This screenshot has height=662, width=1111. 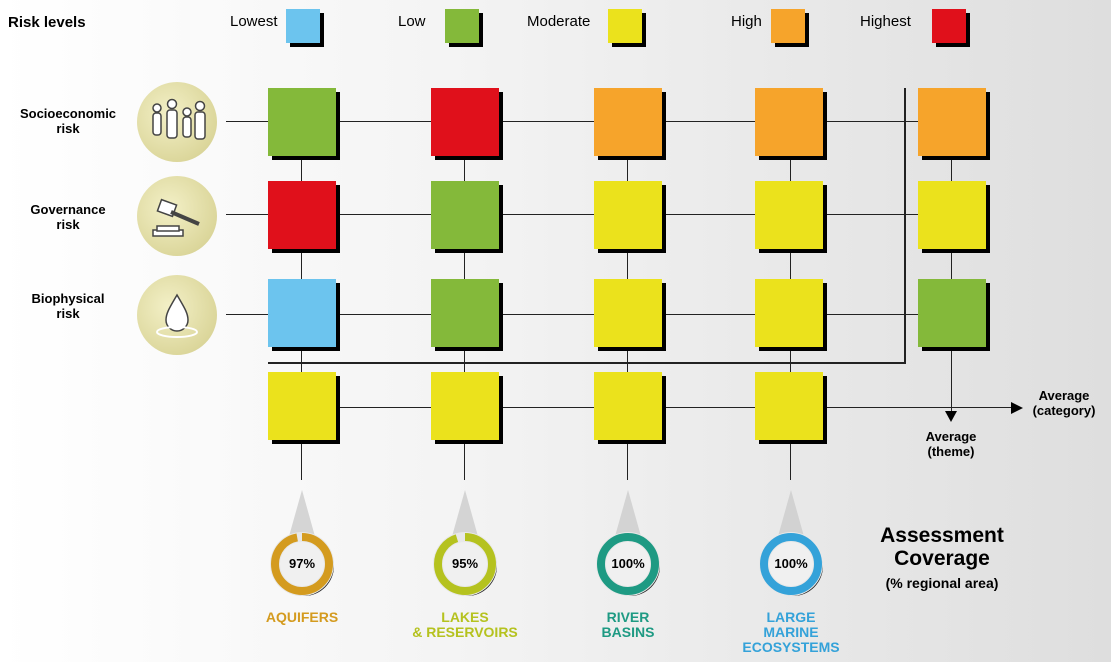 What do you see at coordinates (885, 21) in the screenshot?
I see `legend-label-highest: Highest` at bounding box center [885, 21].